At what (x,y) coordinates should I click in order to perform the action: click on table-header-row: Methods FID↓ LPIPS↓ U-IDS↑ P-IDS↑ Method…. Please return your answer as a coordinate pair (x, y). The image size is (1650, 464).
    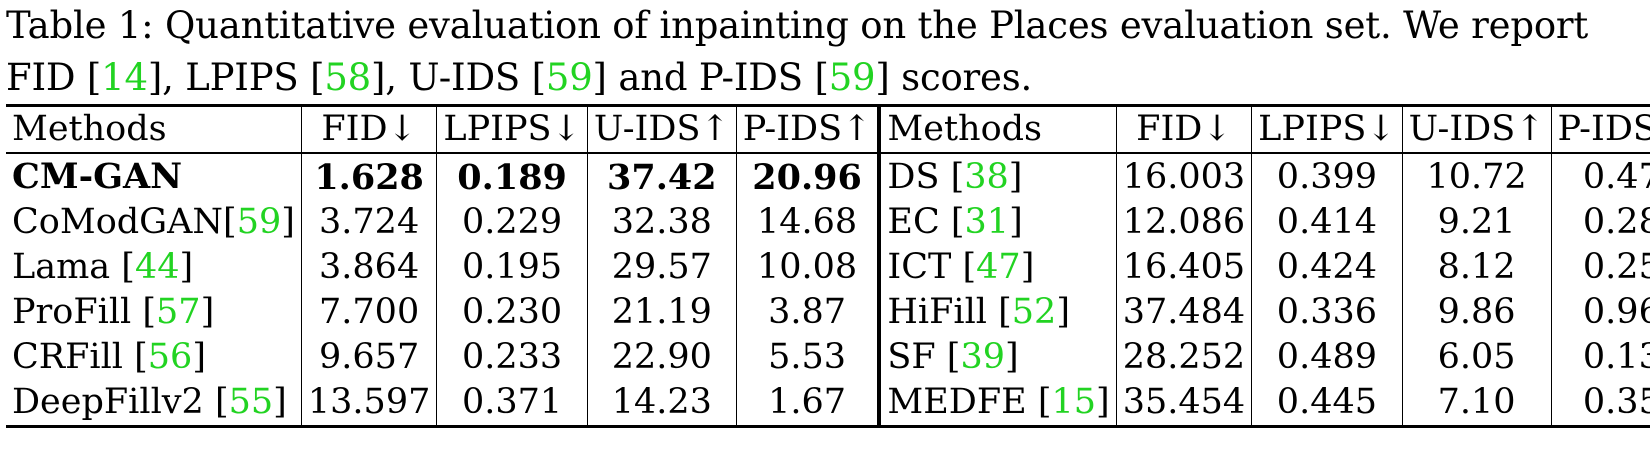
    Looking at the image, I should click on (828, 129).